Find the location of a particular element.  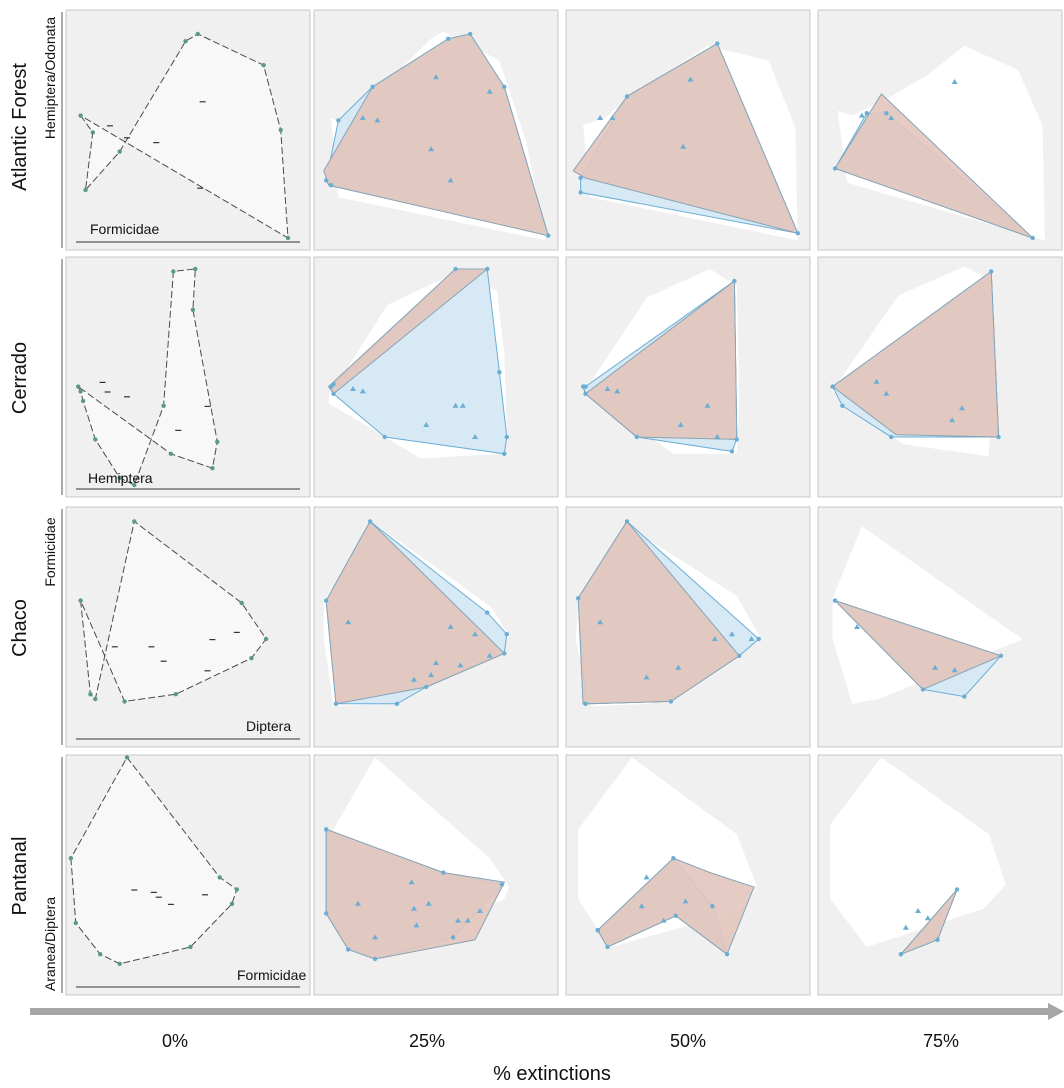

original-hull is located at coordinates (941, 143).